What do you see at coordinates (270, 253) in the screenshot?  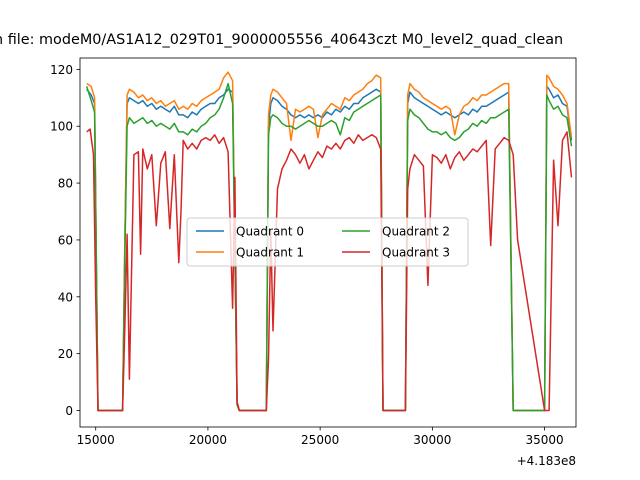 I see `legend-label-1: Quadrant 1` at bounding box center [270, 253].